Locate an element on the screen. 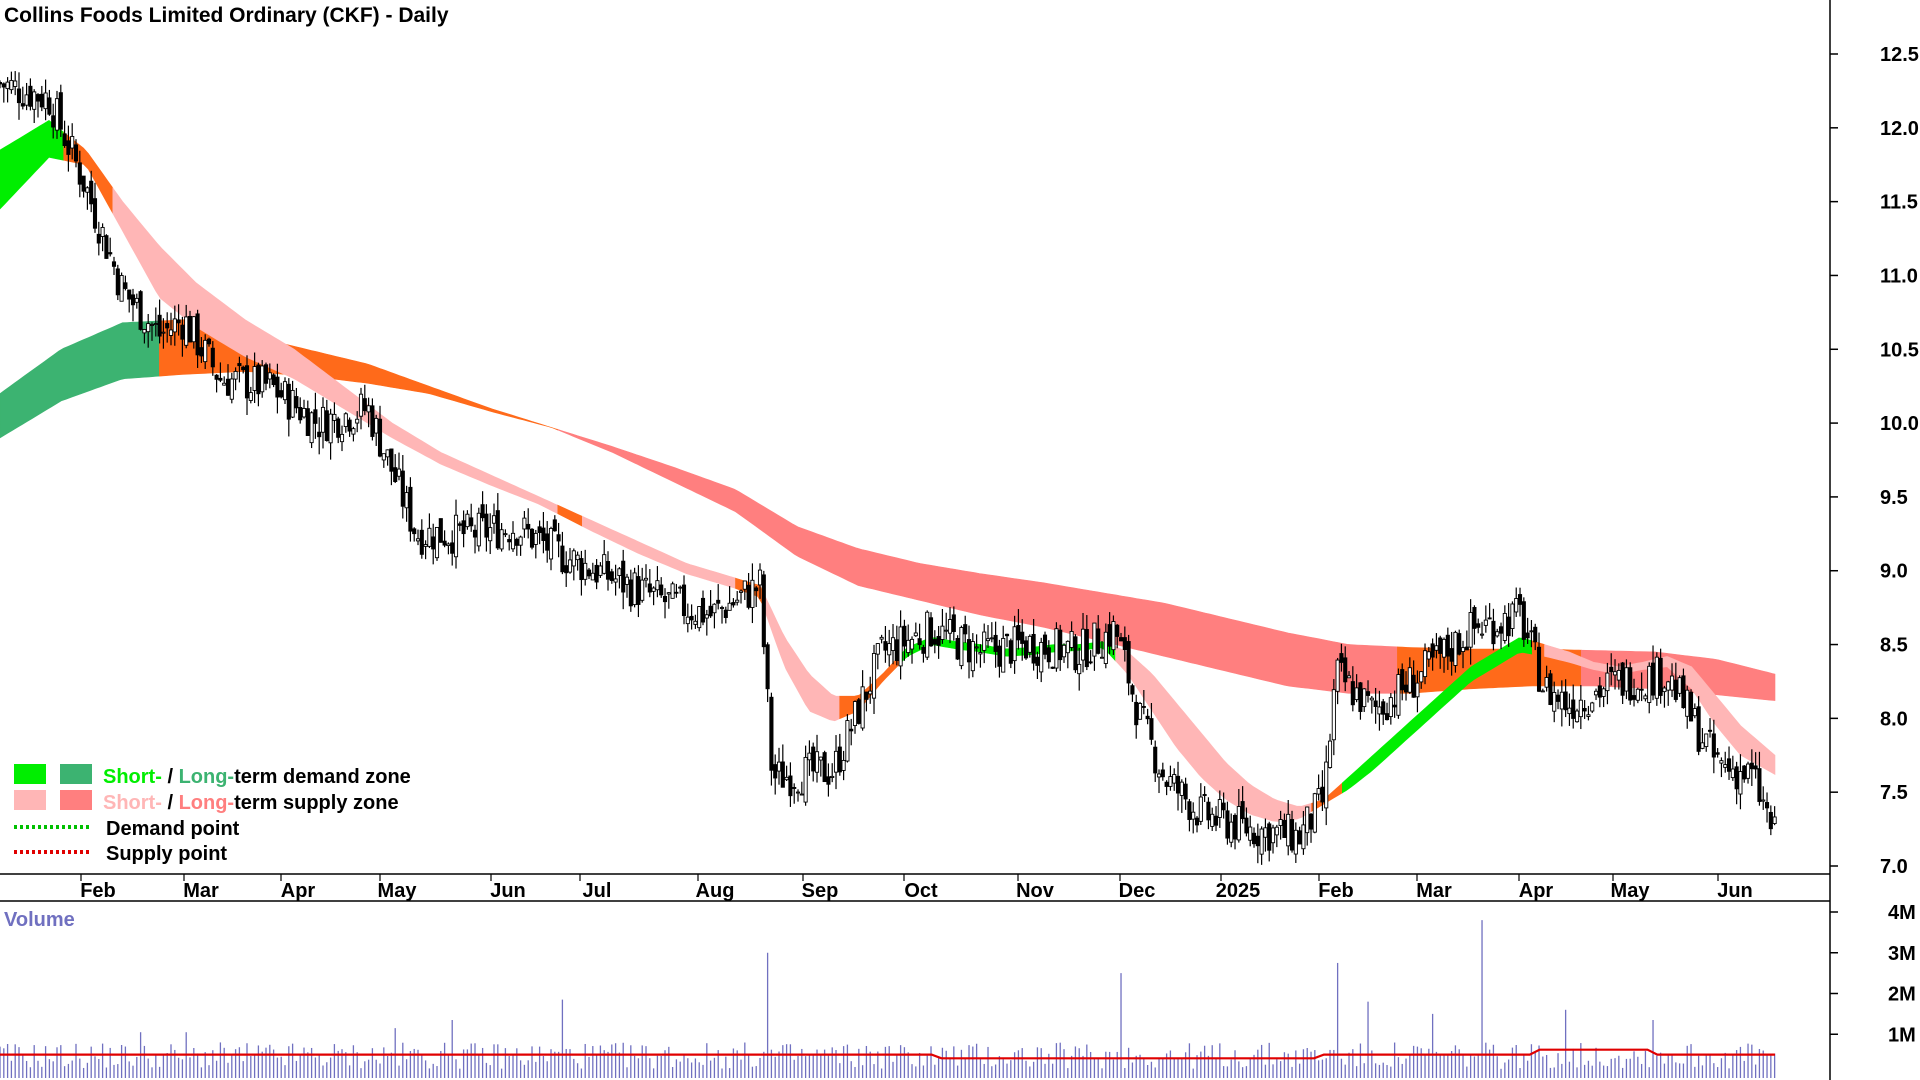 This screenshot has width=1920, height=1080. time-tick-label: Mar is located at coordinates (201, 891).